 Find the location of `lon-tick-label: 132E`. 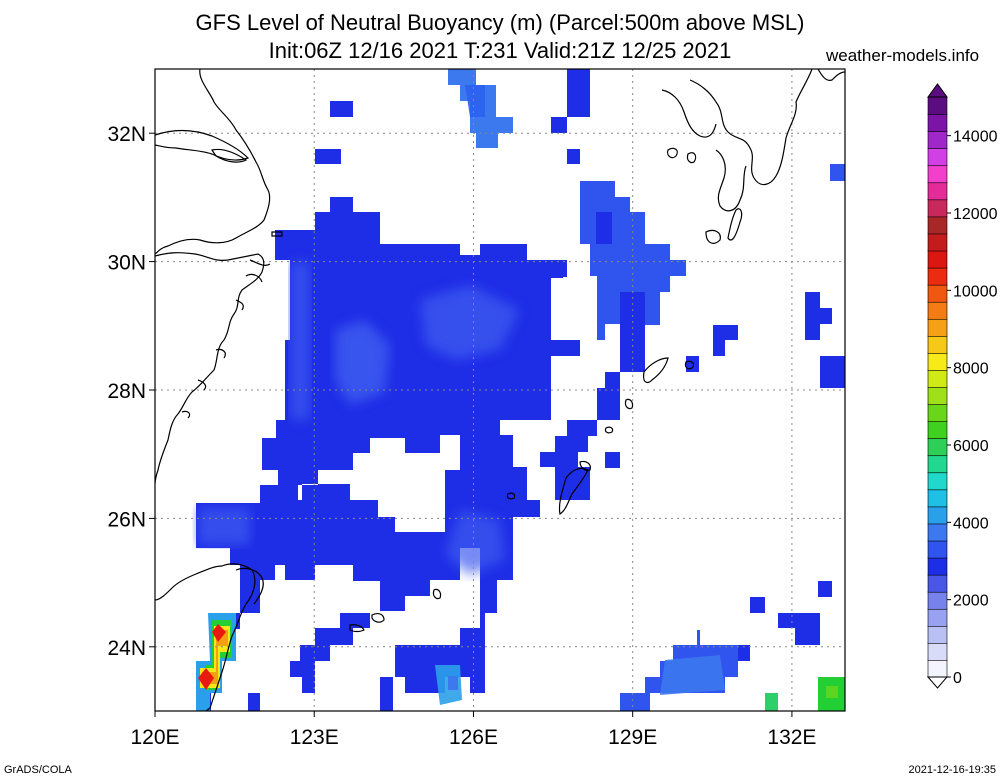

lon-tick-label: 132E is located at coordinates (791, 737).